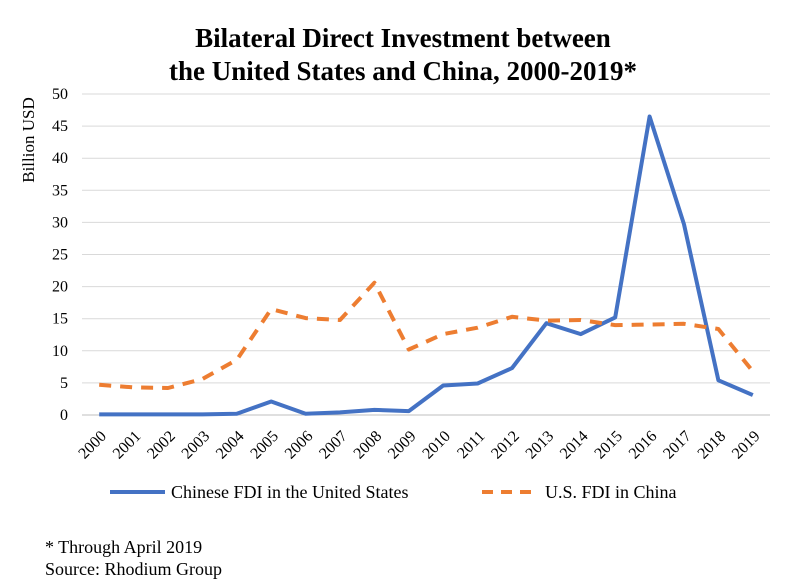 This screenshot has width=806, height=579. Describe the element at coordinates (161, 445) in the screenshot. I see `x-tick-label: 2002` at that location.